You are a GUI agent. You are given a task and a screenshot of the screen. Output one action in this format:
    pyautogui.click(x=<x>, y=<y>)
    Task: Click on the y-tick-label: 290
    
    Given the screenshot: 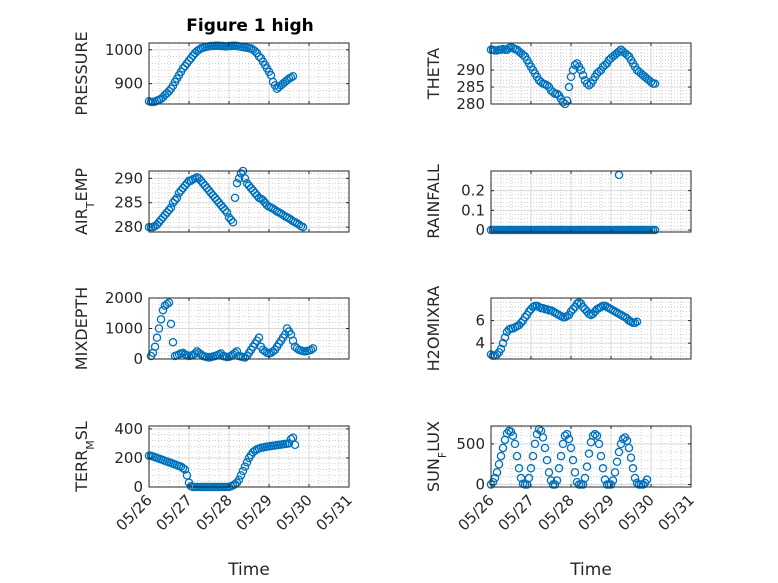 What is the action you would take?
    pyautogui.click(x=470, y=70)
    